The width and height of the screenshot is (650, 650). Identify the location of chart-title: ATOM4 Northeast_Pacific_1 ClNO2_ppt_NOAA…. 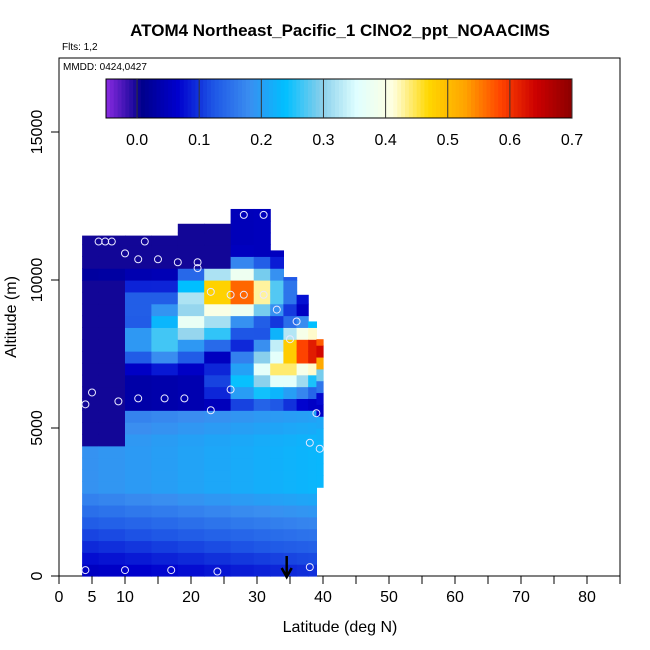
(340, 30).